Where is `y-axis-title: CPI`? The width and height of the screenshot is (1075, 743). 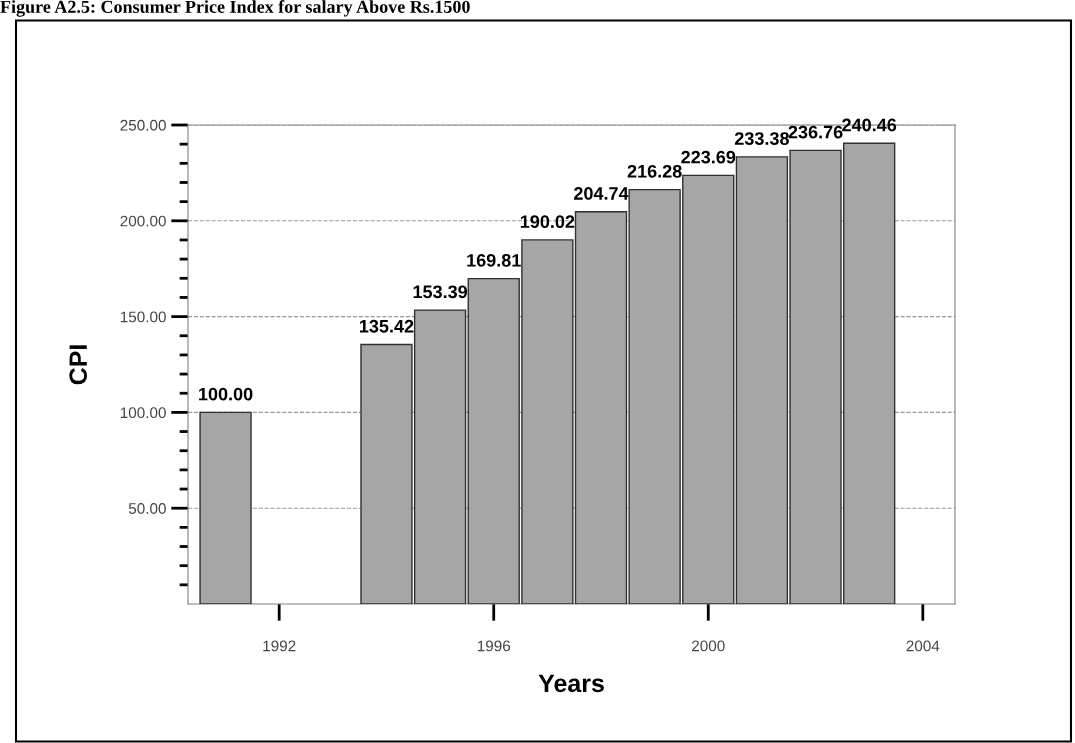
y-axis-title: CPI is located at coordinates (78, 365).